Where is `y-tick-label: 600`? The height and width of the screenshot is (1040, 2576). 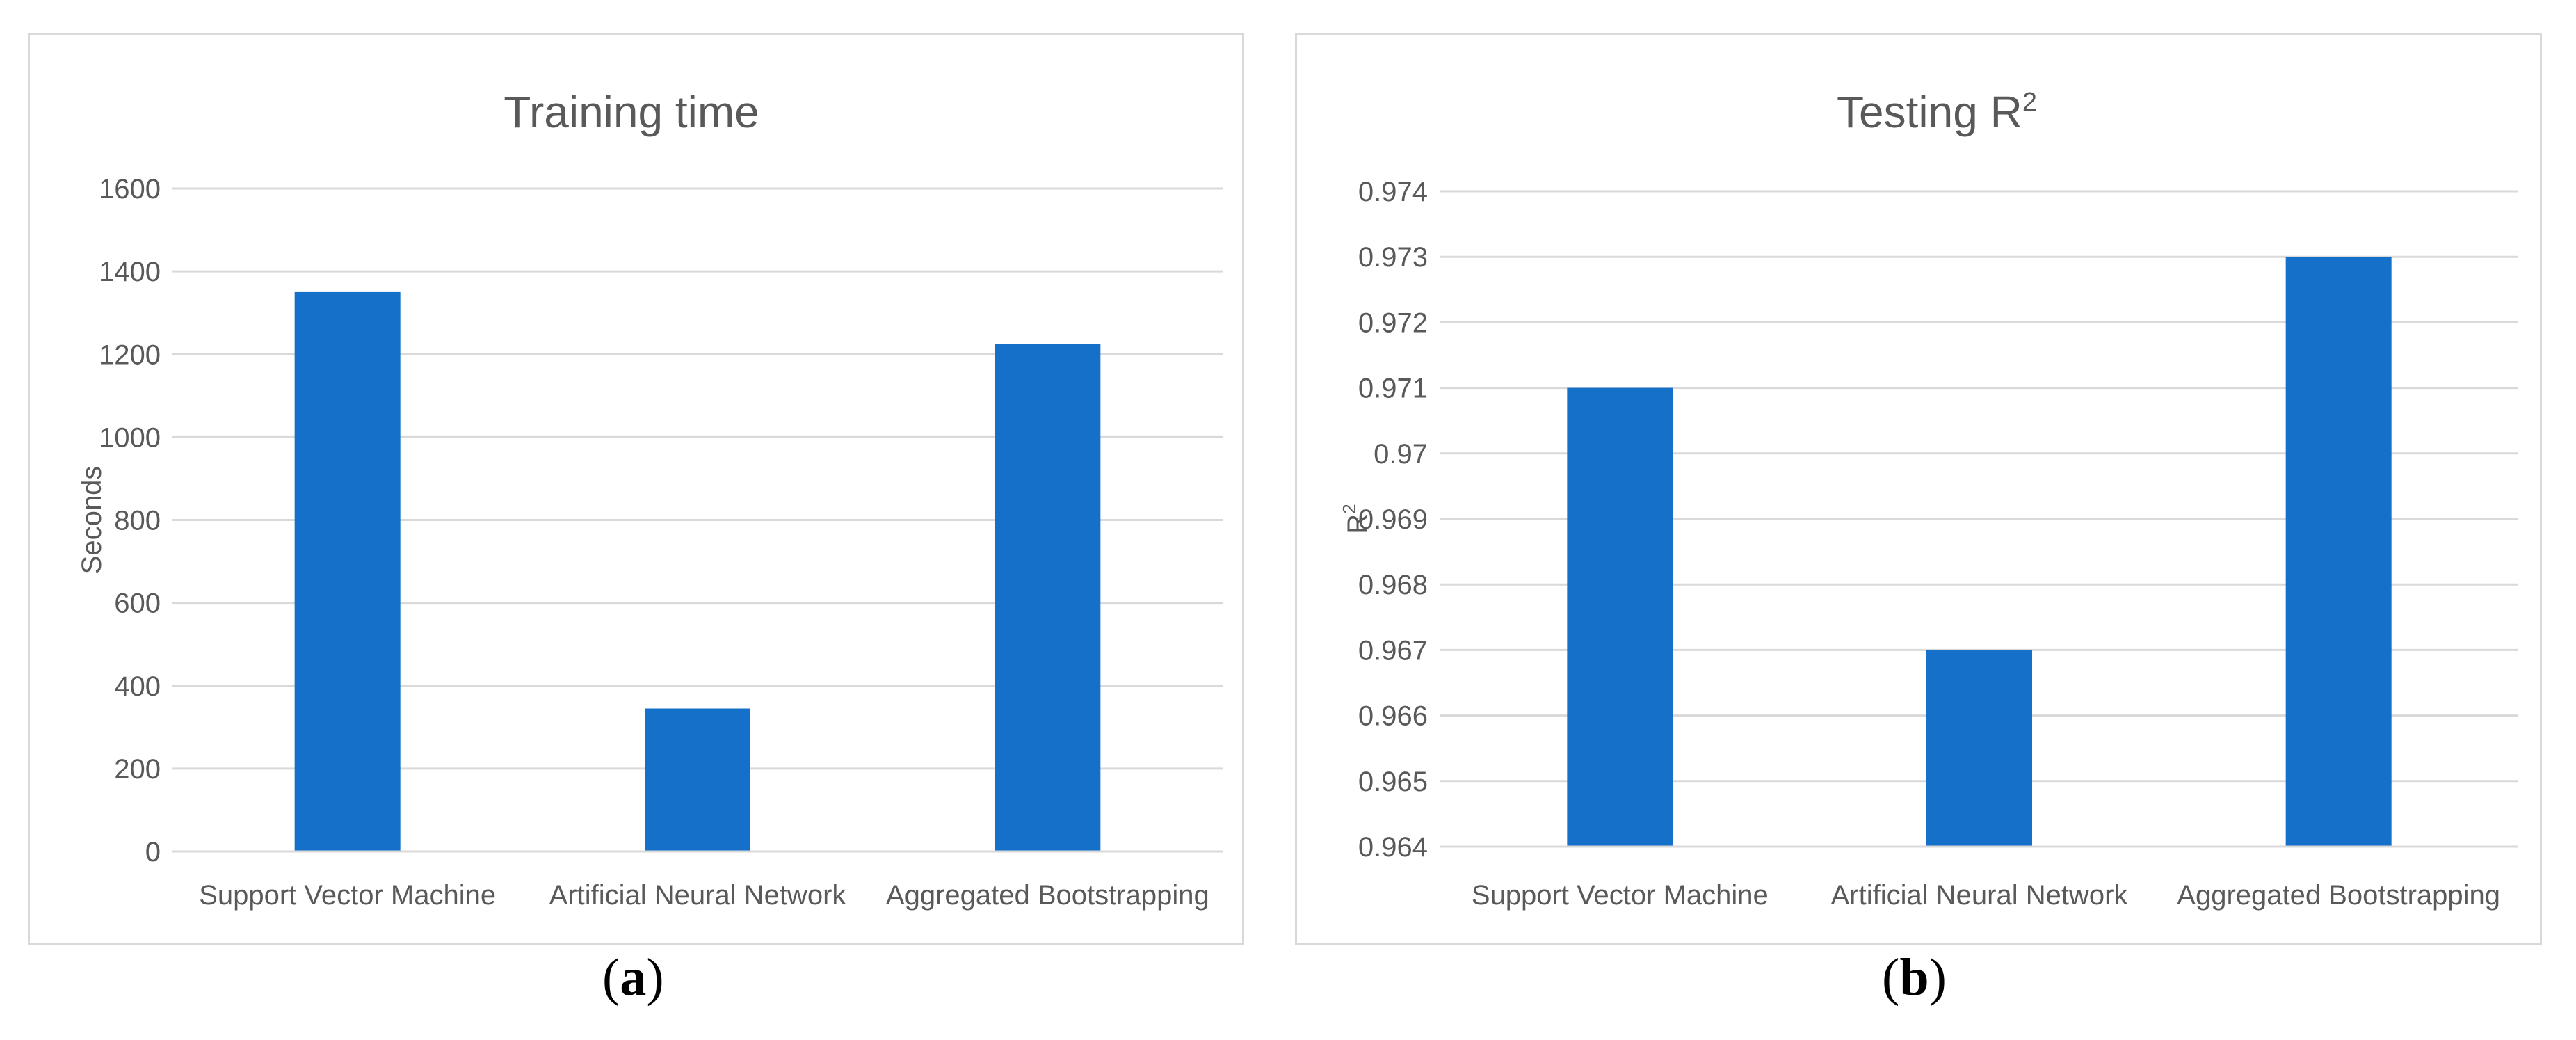 y-tick-label: 600 is located at coordinates (137, 604).